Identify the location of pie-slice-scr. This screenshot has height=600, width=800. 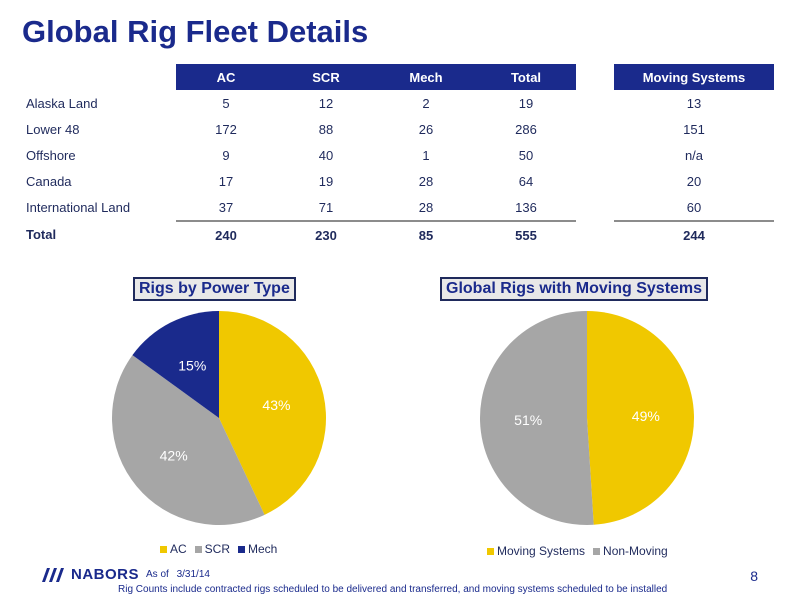
(188, 440).